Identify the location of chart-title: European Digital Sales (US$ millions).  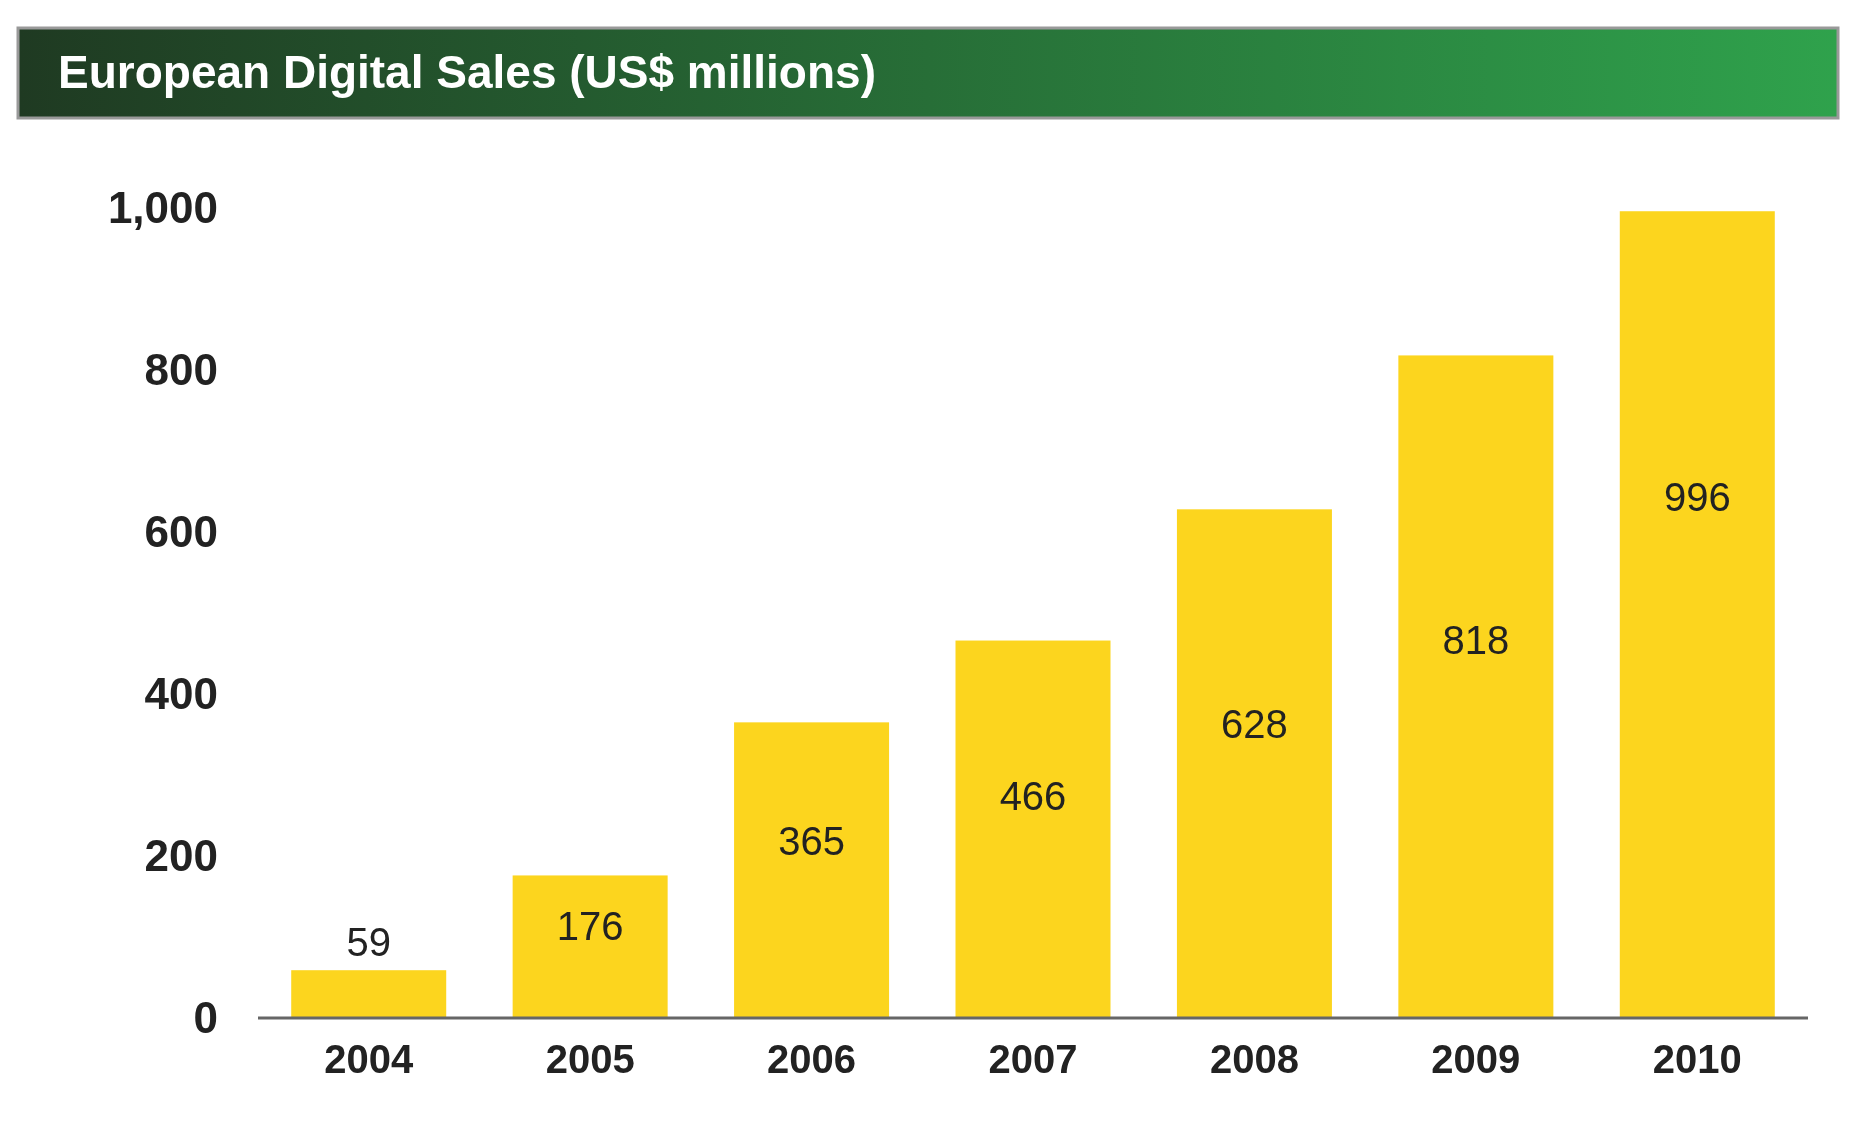
(467, 72).